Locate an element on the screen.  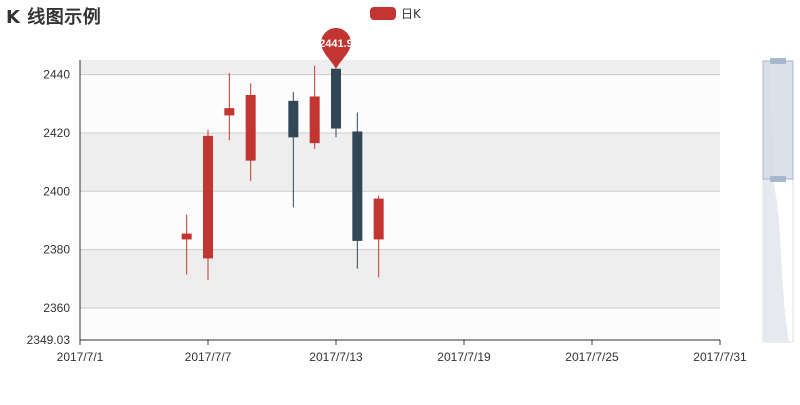
x-tick-label: 2017/7/31 is located at coordinates (720, 357).